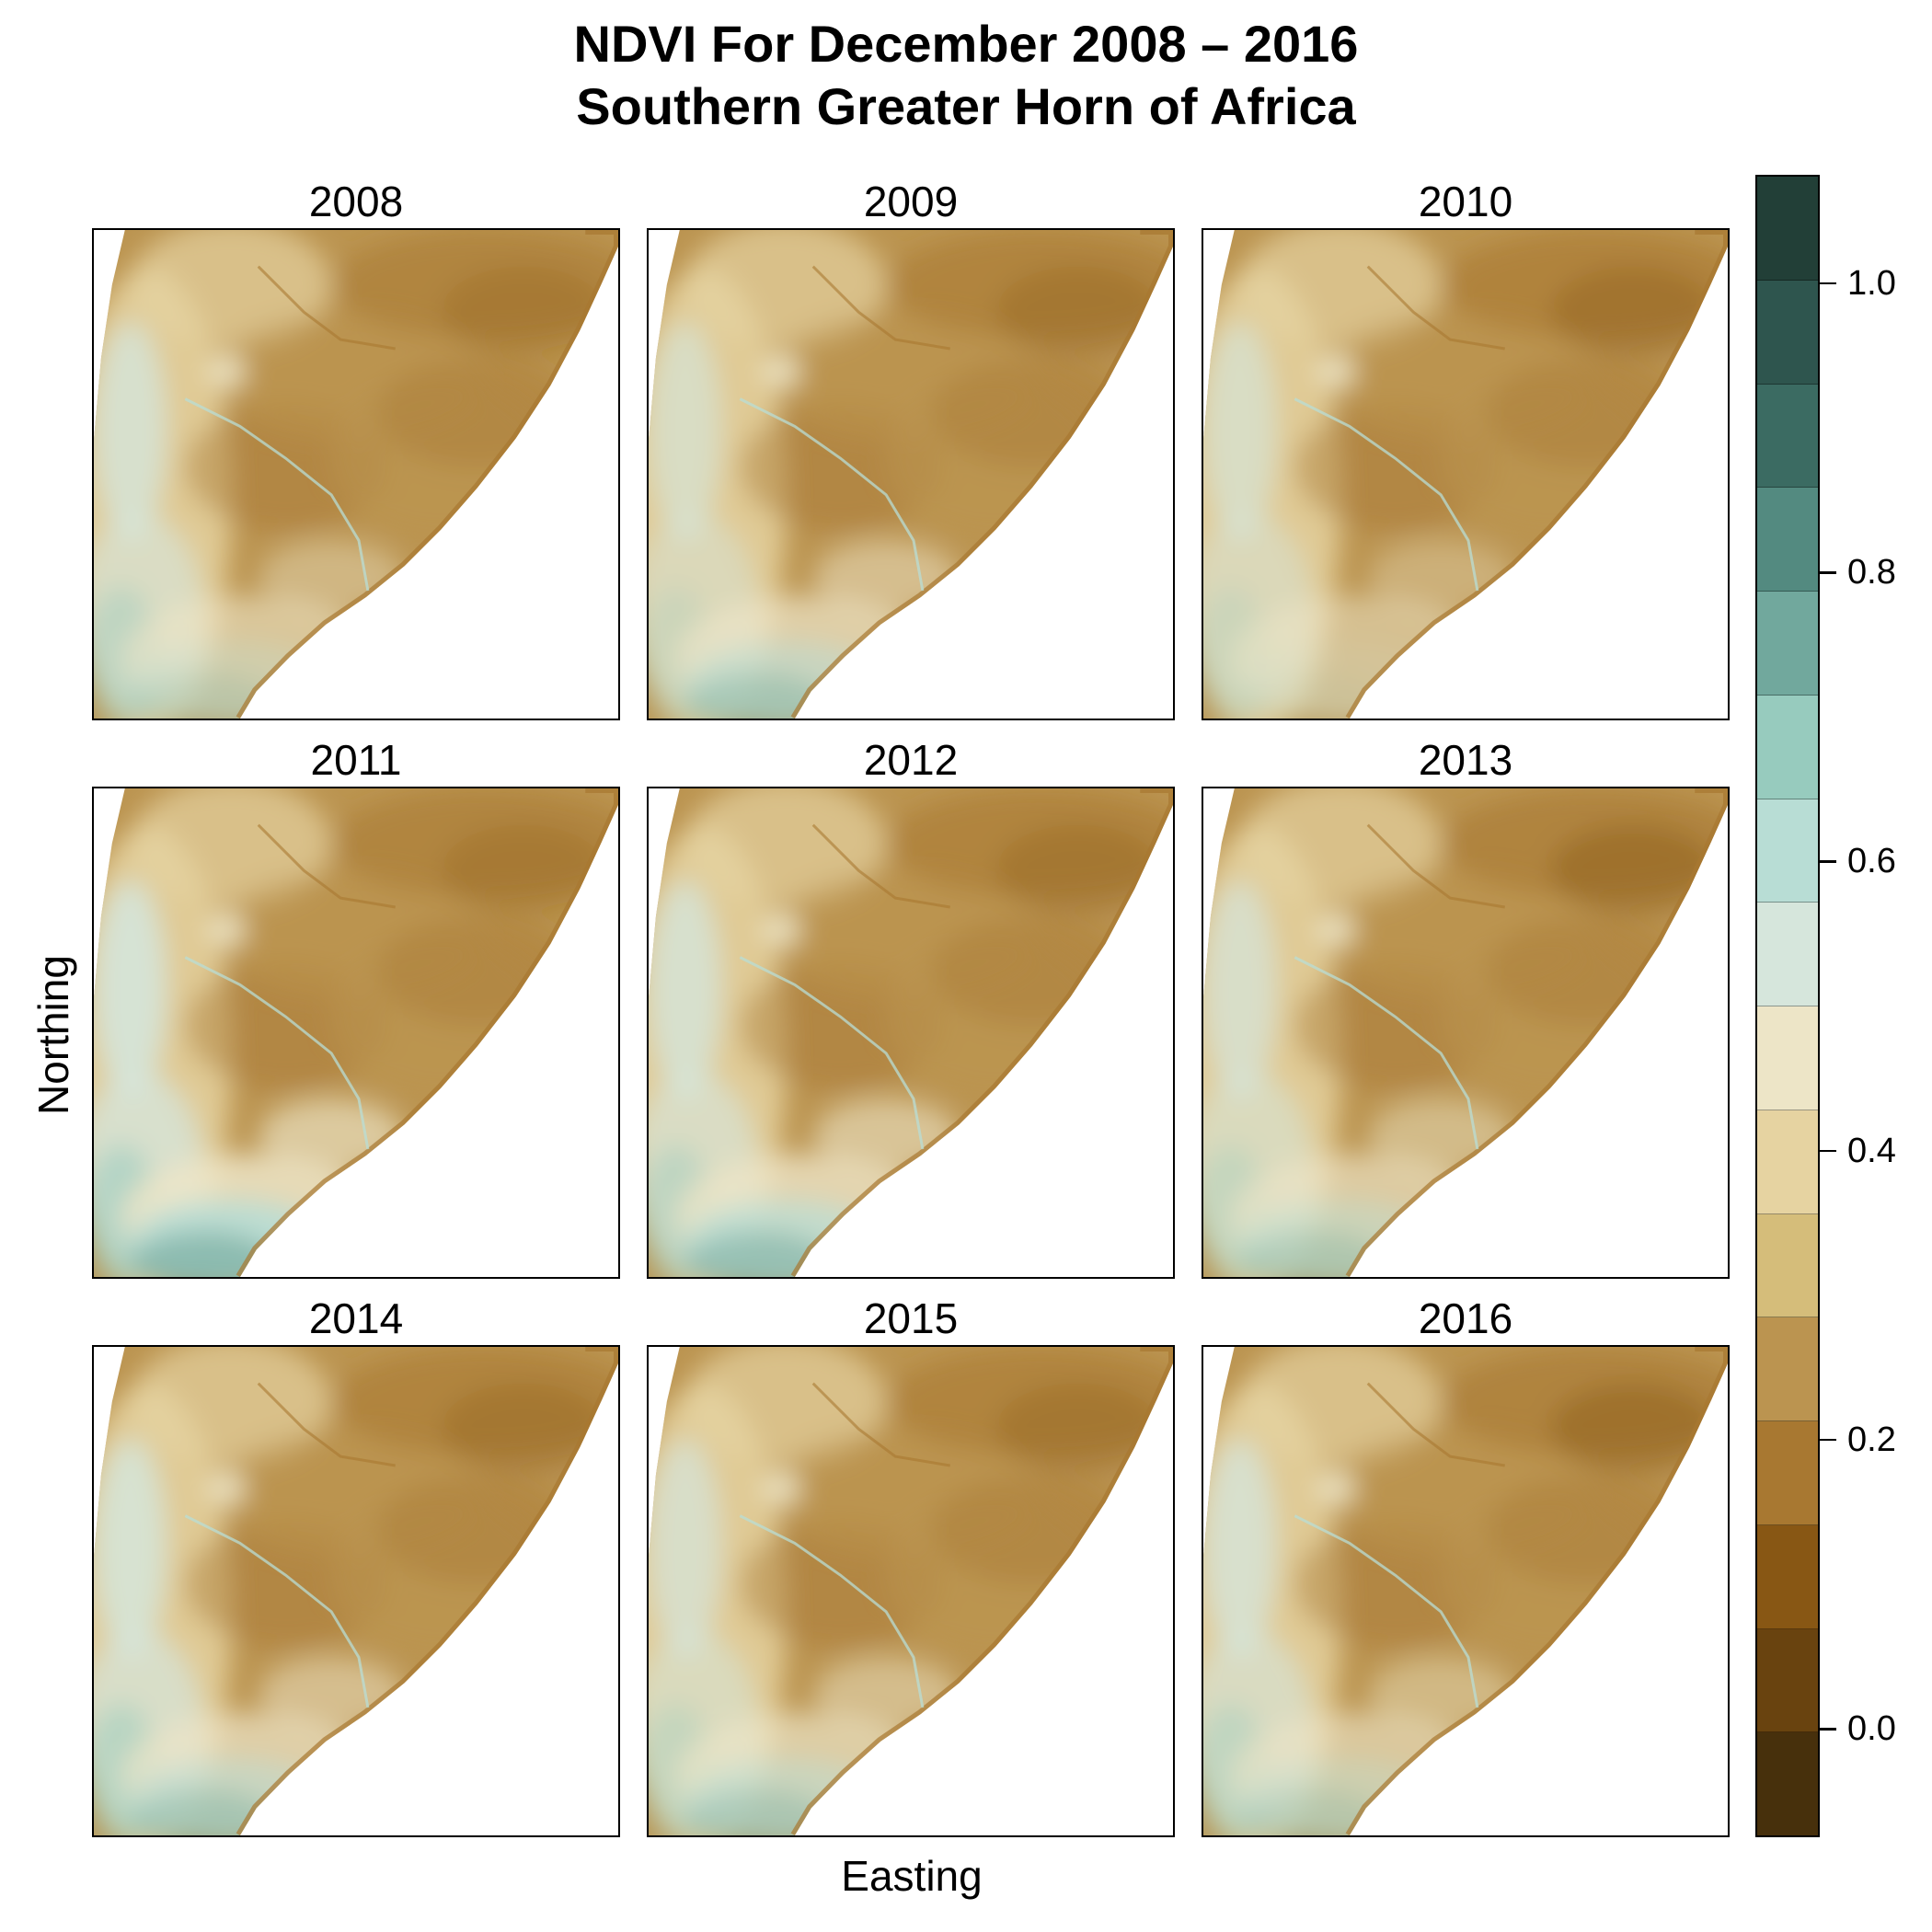  I want to click on title-line-2: Southern Greater Horn of Africa, so click(966, 106).